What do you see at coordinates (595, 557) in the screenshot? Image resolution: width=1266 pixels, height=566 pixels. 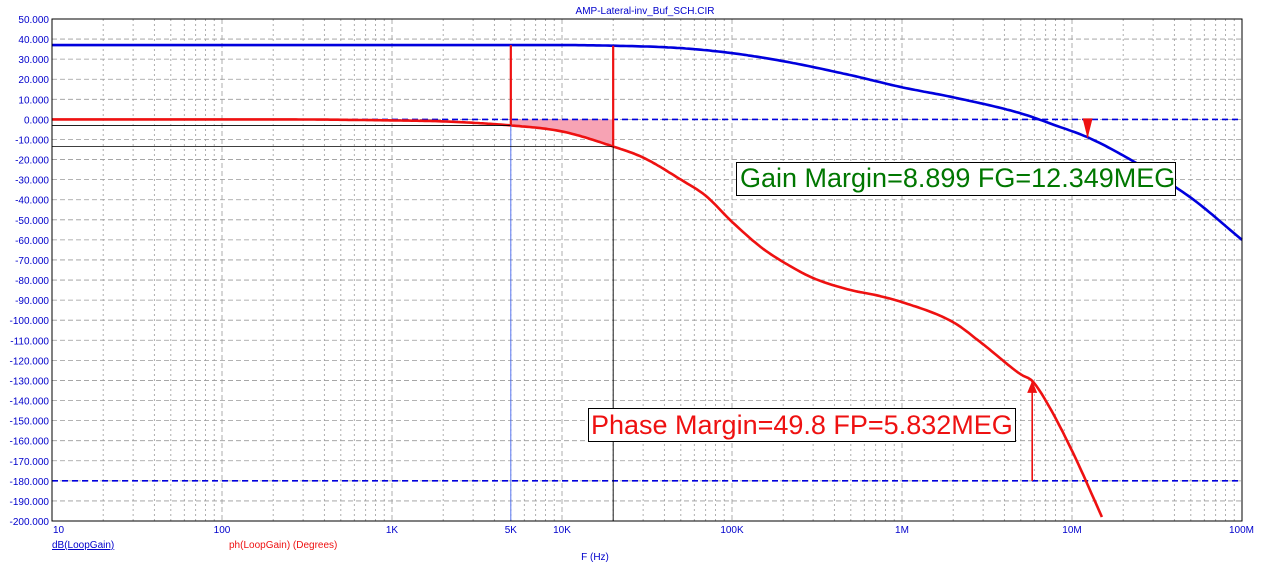 I see `x-axis-label: F (Hz)` at bounding box center [595, 557].